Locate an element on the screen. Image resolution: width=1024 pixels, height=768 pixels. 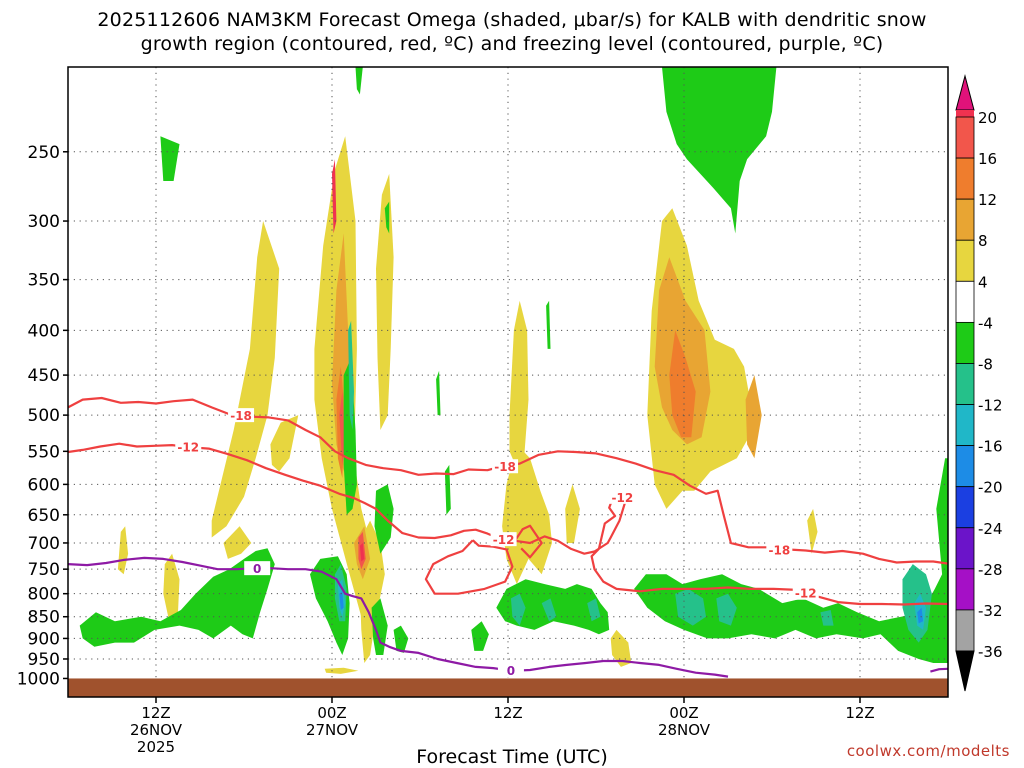
y-axis-tick-label: 700 is located at coordinates (44, 544).